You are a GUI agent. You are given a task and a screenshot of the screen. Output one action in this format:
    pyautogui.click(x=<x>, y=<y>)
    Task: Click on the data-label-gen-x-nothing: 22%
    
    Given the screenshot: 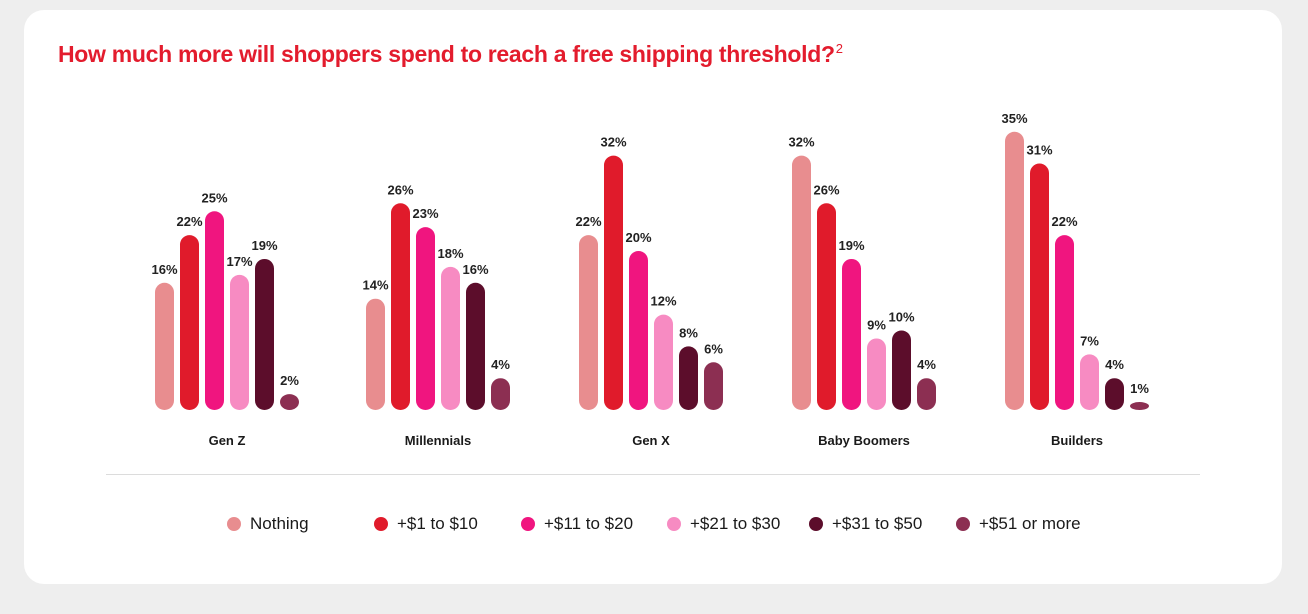 What is the action you would take?
    pyautogui.click(x=588, y=221)
    